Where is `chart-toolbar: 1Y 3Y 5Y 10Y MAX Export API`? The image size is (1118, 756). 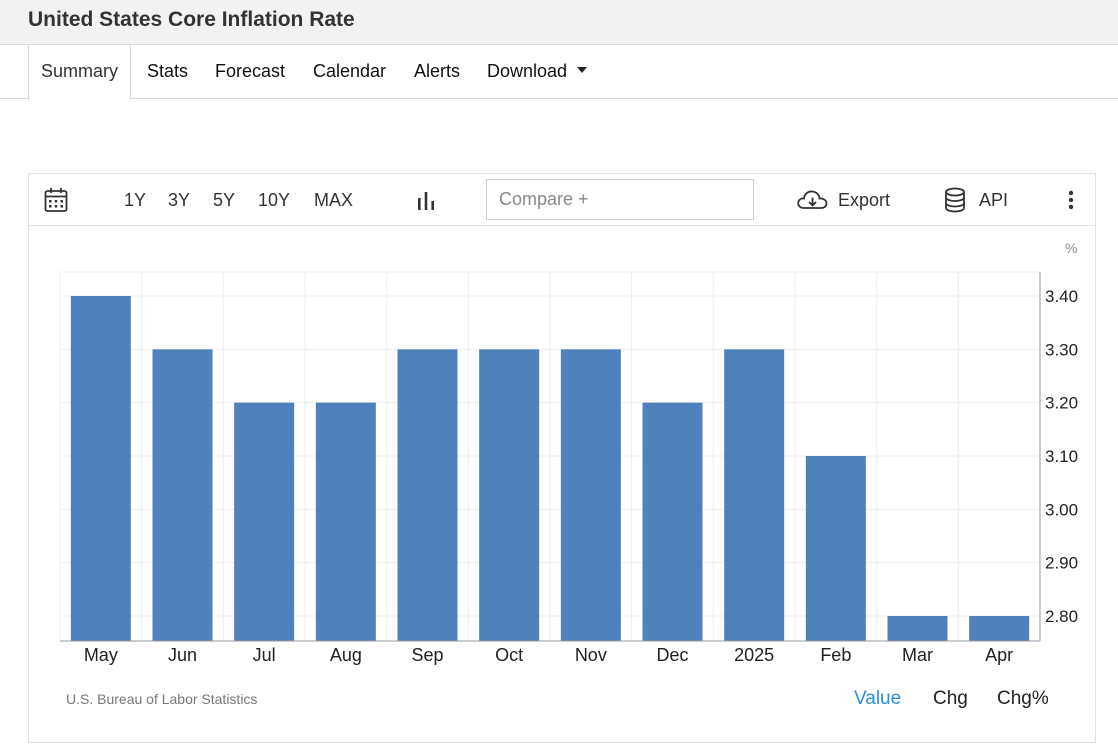
chart-toolbar: 1Y 3Y 5Y 10Y MAX Export API is located at coordinates (562, 200).